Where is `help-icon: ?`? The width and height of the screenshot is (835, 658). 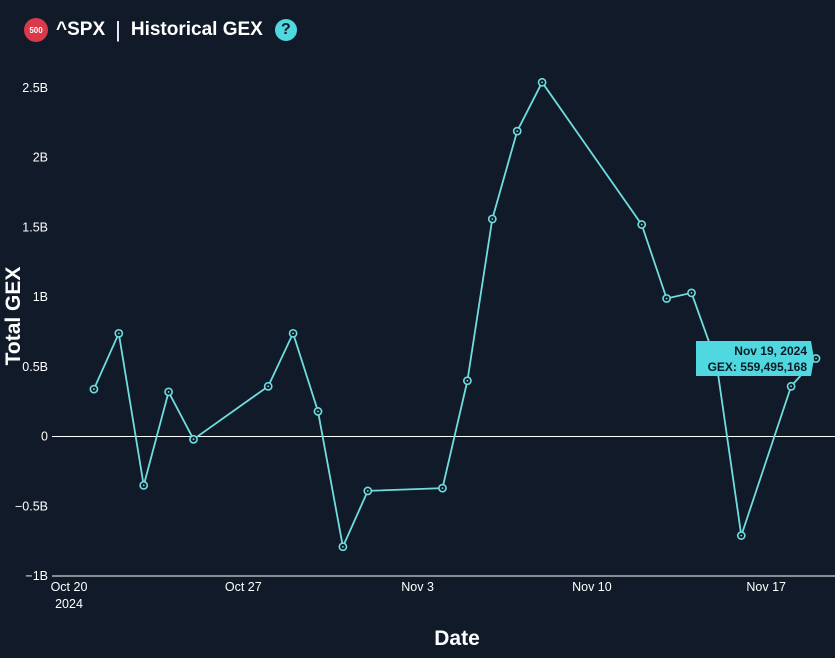
help-icon: ? is located at coordinates (285, 30).